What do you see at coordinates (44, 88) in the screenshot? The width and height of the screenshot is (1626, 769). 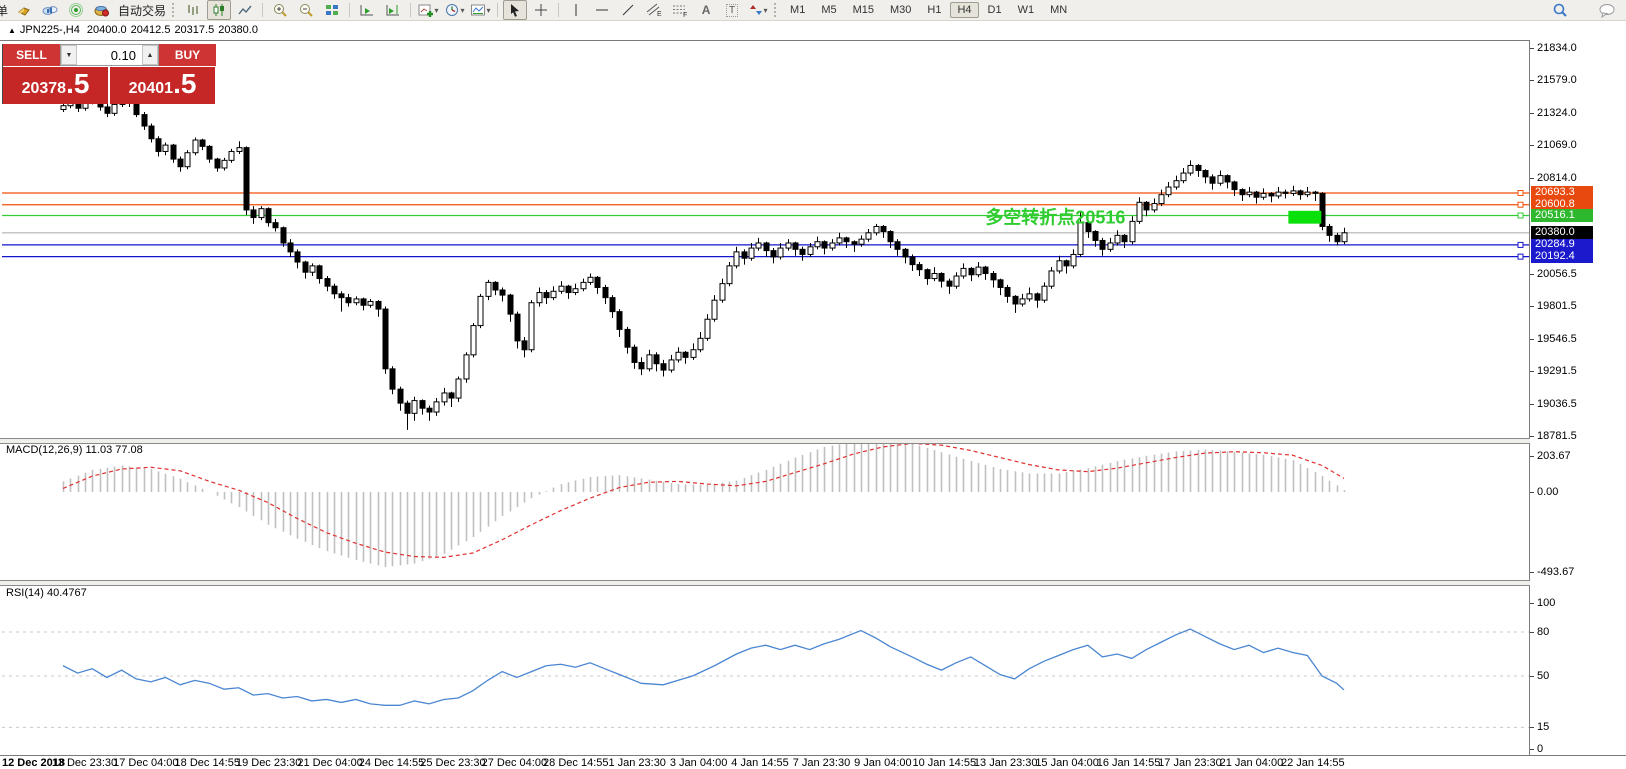 I see `sell-price-main: 20378` at bounding box center [44, 88].